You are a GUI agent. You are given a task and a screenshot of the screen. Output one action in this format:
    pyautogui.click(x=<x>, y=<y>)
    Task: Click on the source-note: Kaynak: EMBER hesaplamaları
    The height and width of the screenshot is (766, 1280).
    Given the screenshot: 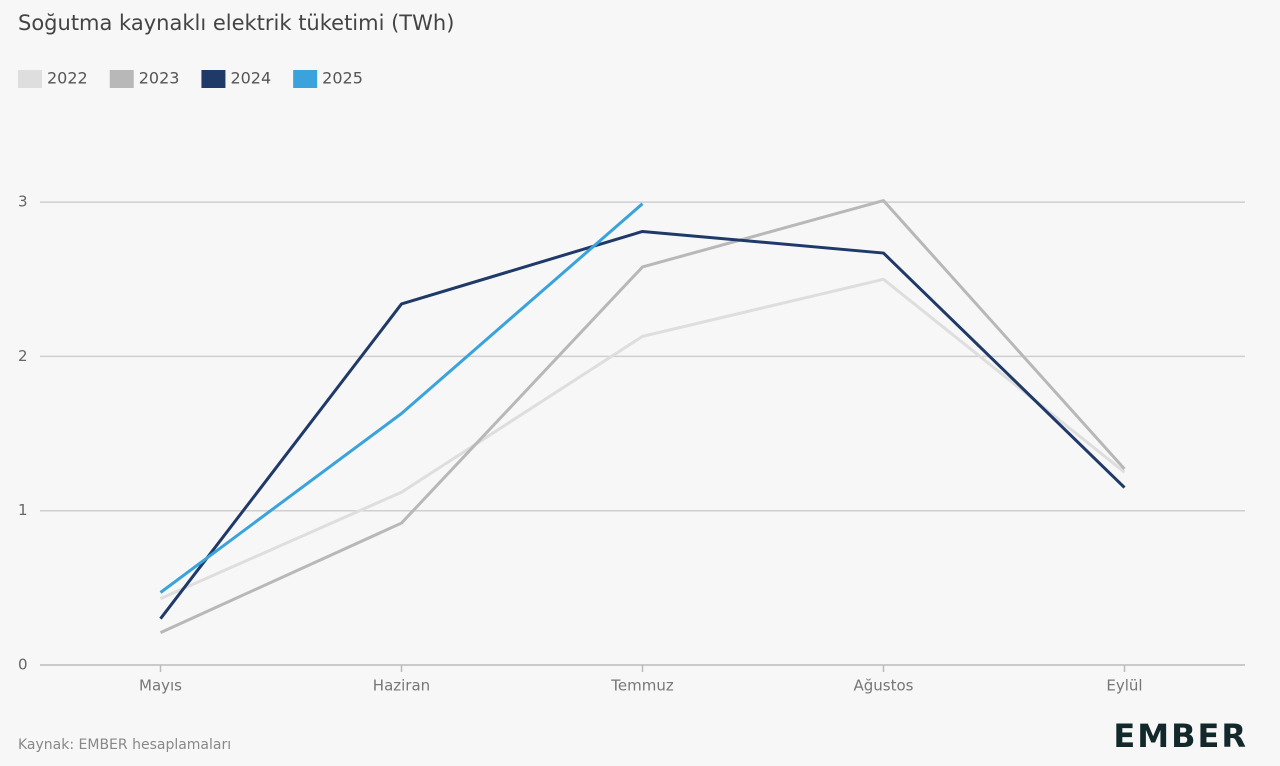 What is the action you would take?
    pyautogui.click(x=124, y=745)
    